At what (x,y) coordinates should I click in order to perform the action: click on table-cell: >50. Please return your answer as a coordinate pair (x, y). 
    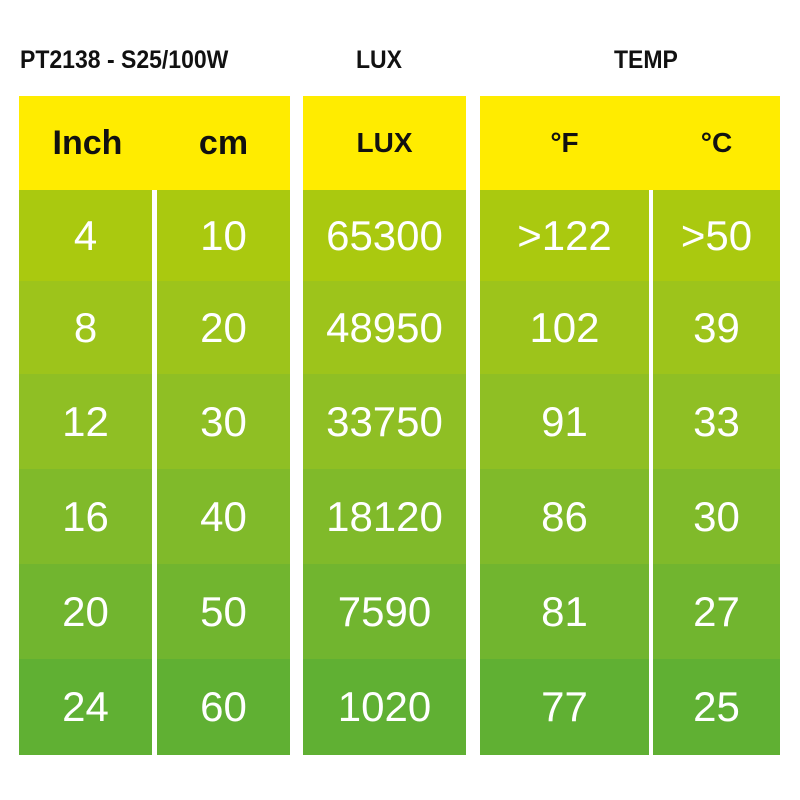
    Looking at the image, I should click on (716, 235).